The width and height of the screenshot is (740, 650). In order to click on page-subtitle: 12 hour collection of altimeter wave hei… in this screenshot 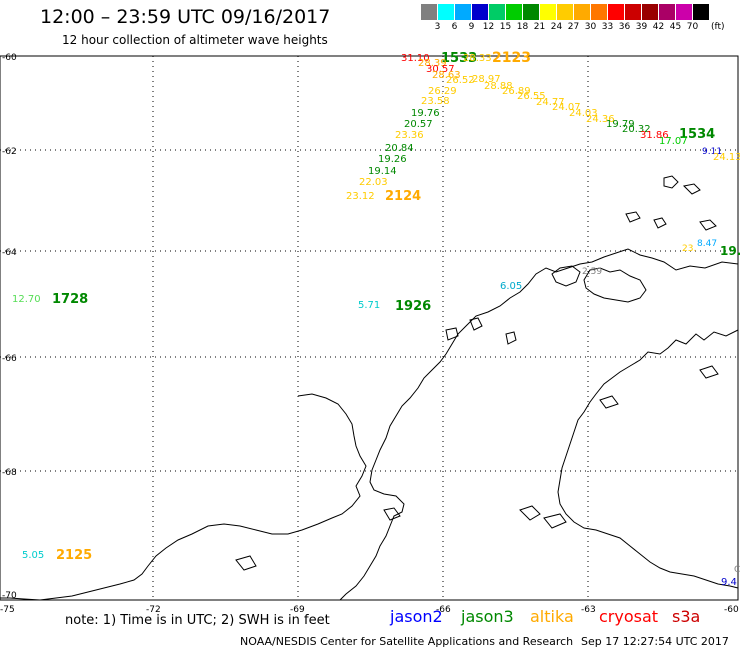, I will do `click(195, 40)`.